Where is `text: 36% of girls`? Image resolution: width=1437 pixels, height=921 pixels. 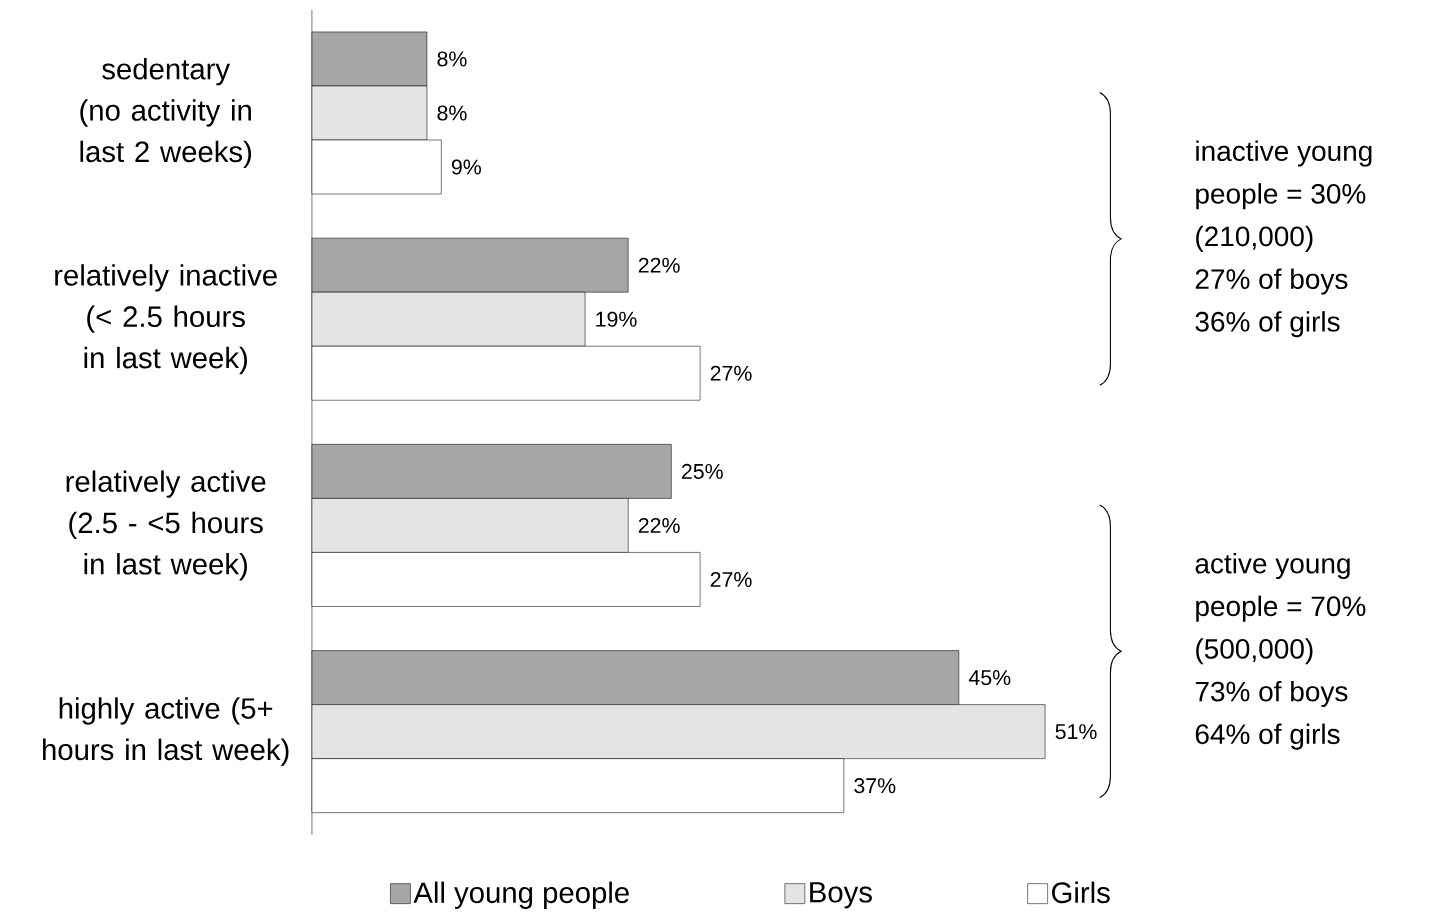 text: 36% of girls is located at coordinates (1267, 324).